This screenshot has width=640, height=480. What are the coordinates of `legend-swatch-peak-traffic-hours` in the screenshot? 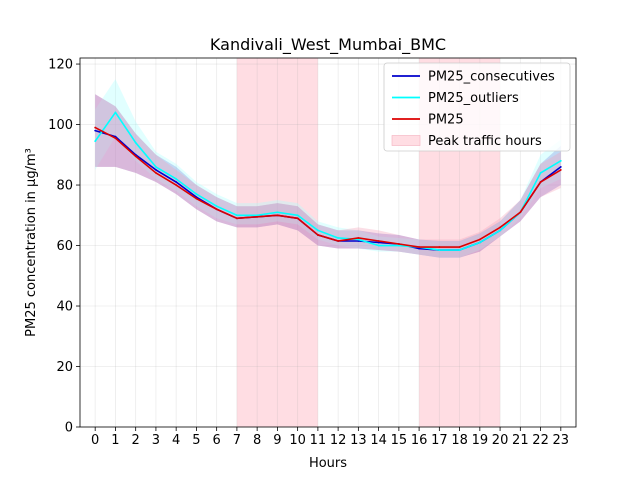 It's located at (406, 140).